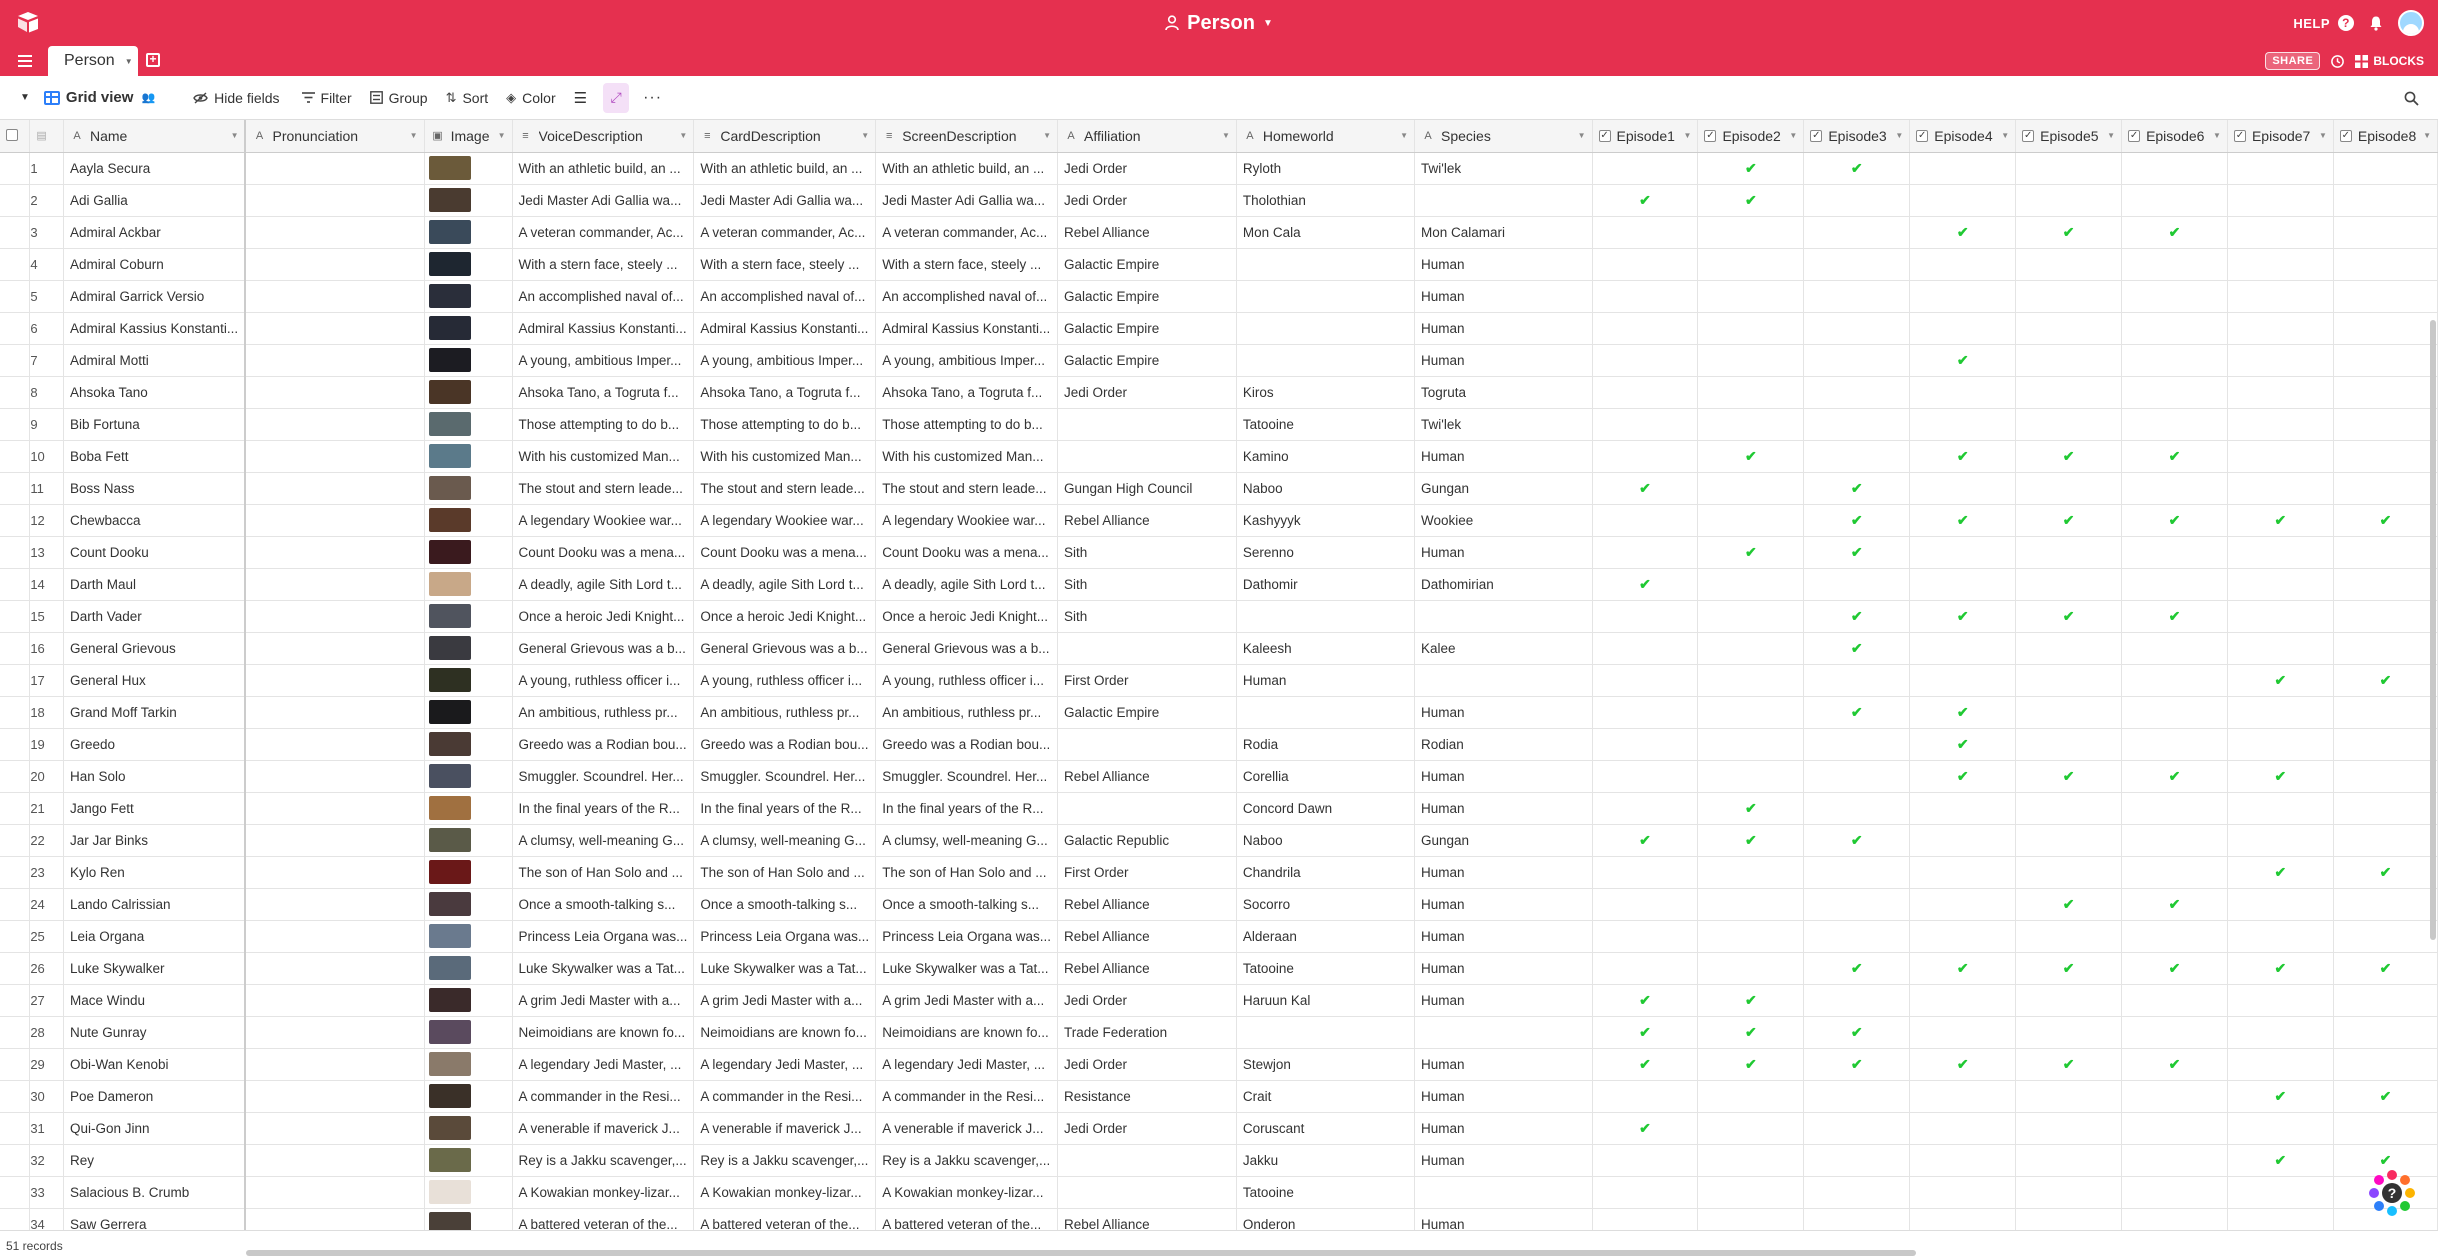 This screenshot has width=2438, height=1259. I want to click on affiliation-cell: Rebel Alliance, so click(1147, 904).